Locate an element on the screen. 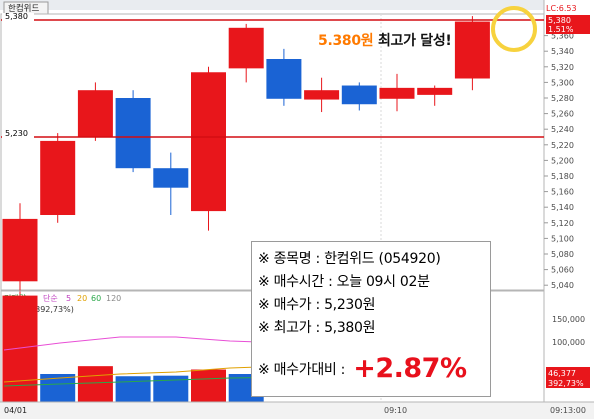 The height and width of the screenshot is (419, 594). price-tick-label: 5,200 is located at coordinates (562, 160).